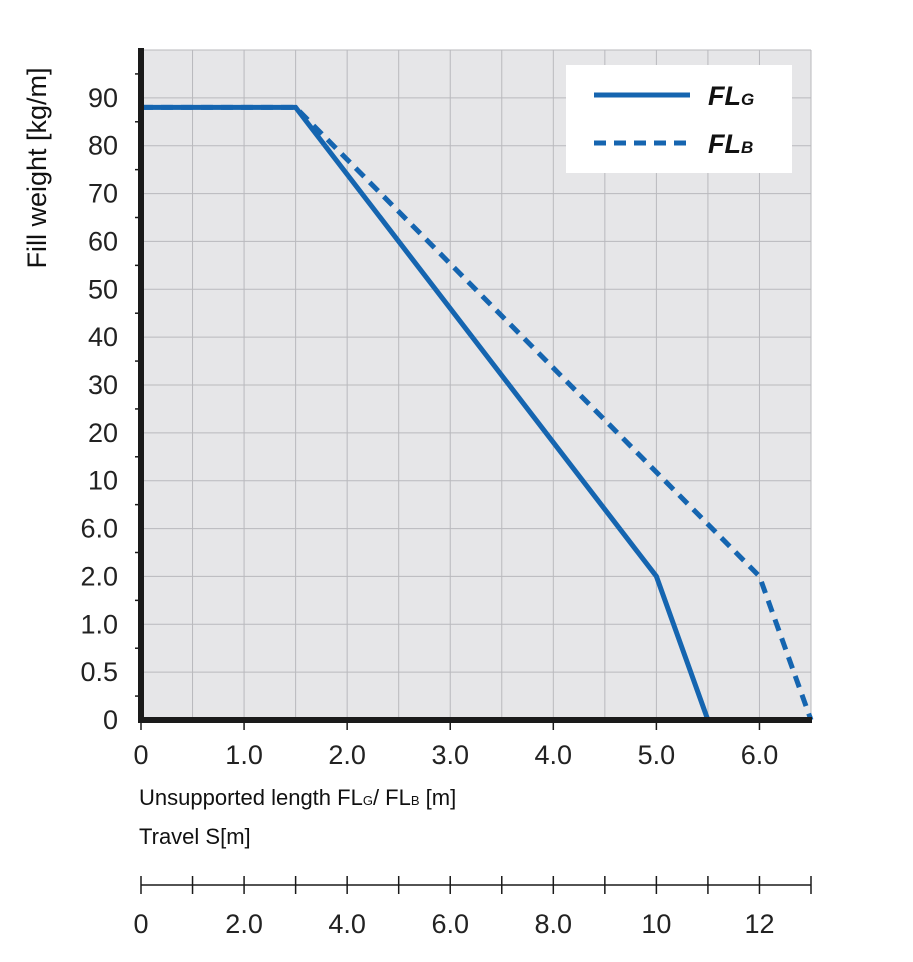 The width and height of the screenshot is (913, 962). What do you see at coordinates (554, 924) in the screenshot?
I see `secondary-tick-label: 8.0` at bounding box center [554, 924].